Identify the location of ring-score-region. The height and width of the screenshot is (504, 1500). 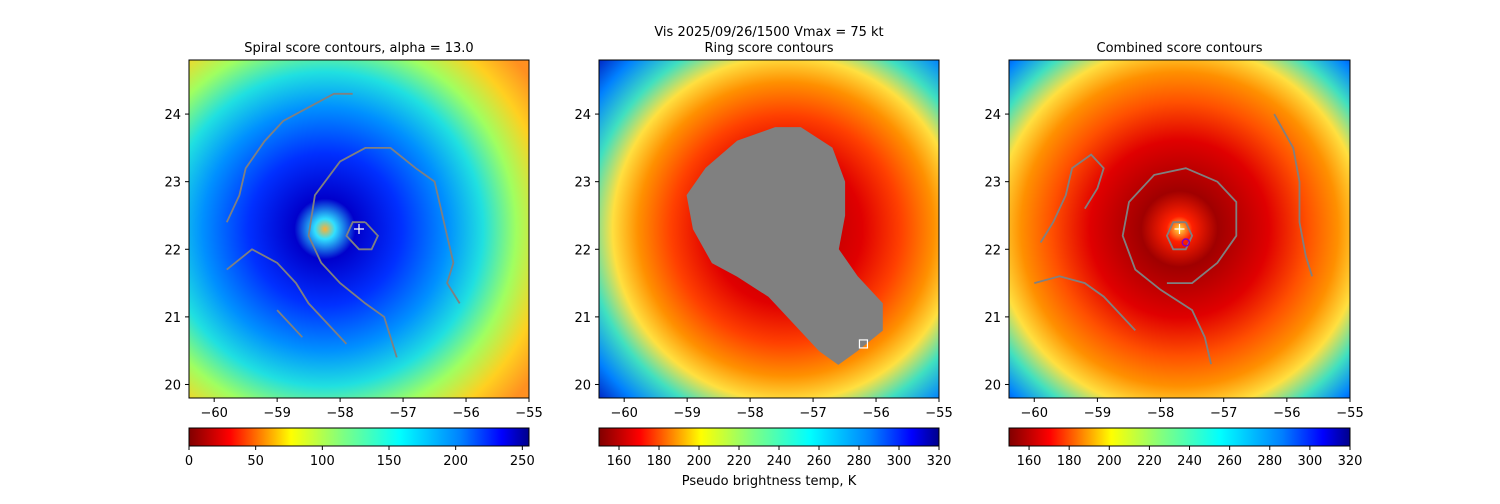
(784, 246).